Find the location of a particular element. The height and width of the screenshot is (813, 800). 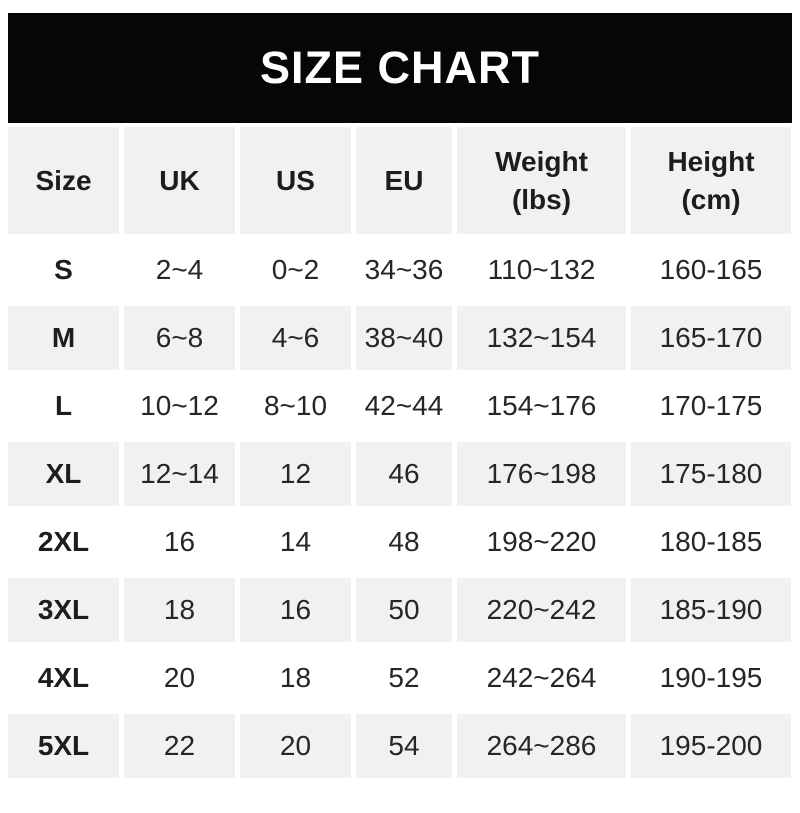

cell-uk: 18 is located at coordinates (179, 610).